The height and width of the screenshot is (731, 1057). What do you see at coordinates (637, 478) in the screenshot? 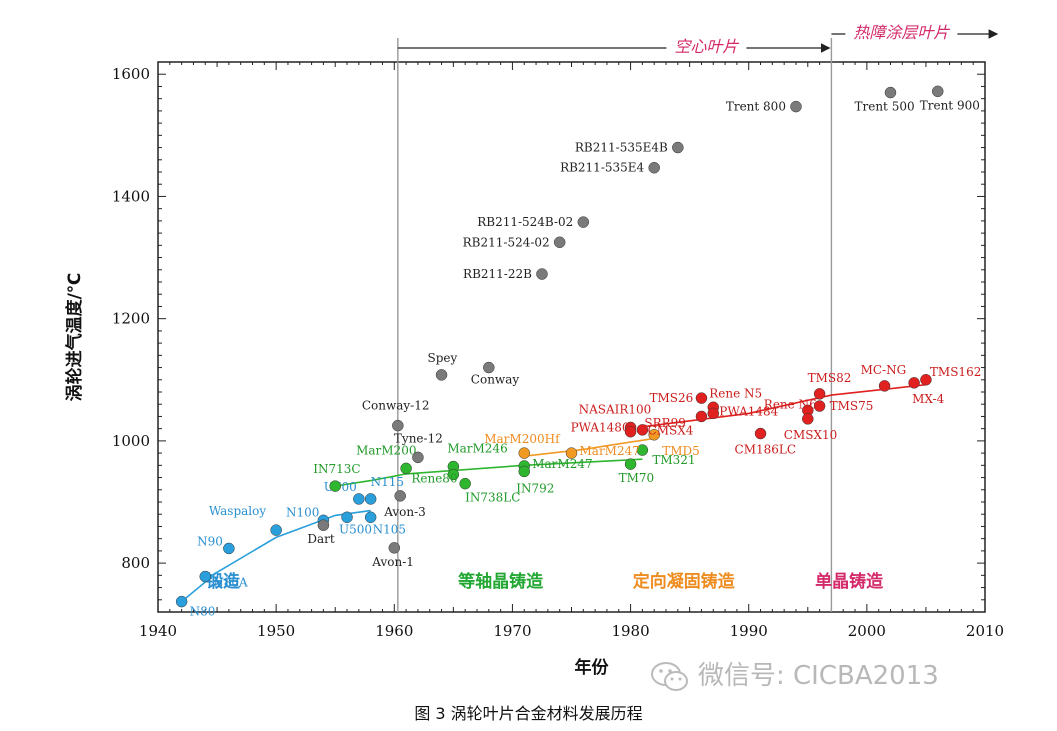
I see `data-label: TM70` at bounding box center [637, 478].